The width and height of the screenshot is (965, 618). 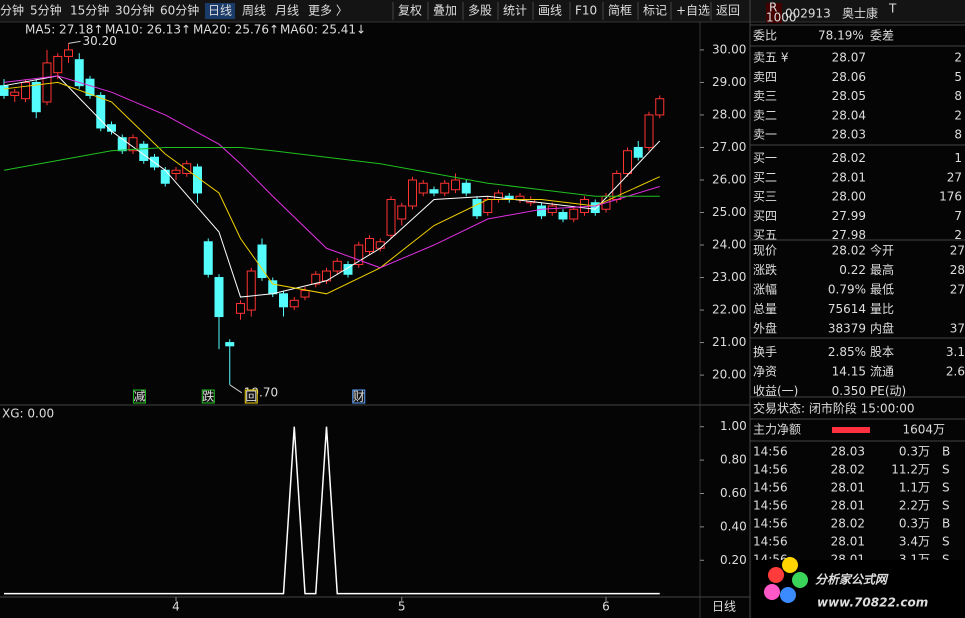 What do you see at coordinates (882, 290) in the screenshot?
I see `stat-label: 最低` at bounding box center [882, 290].